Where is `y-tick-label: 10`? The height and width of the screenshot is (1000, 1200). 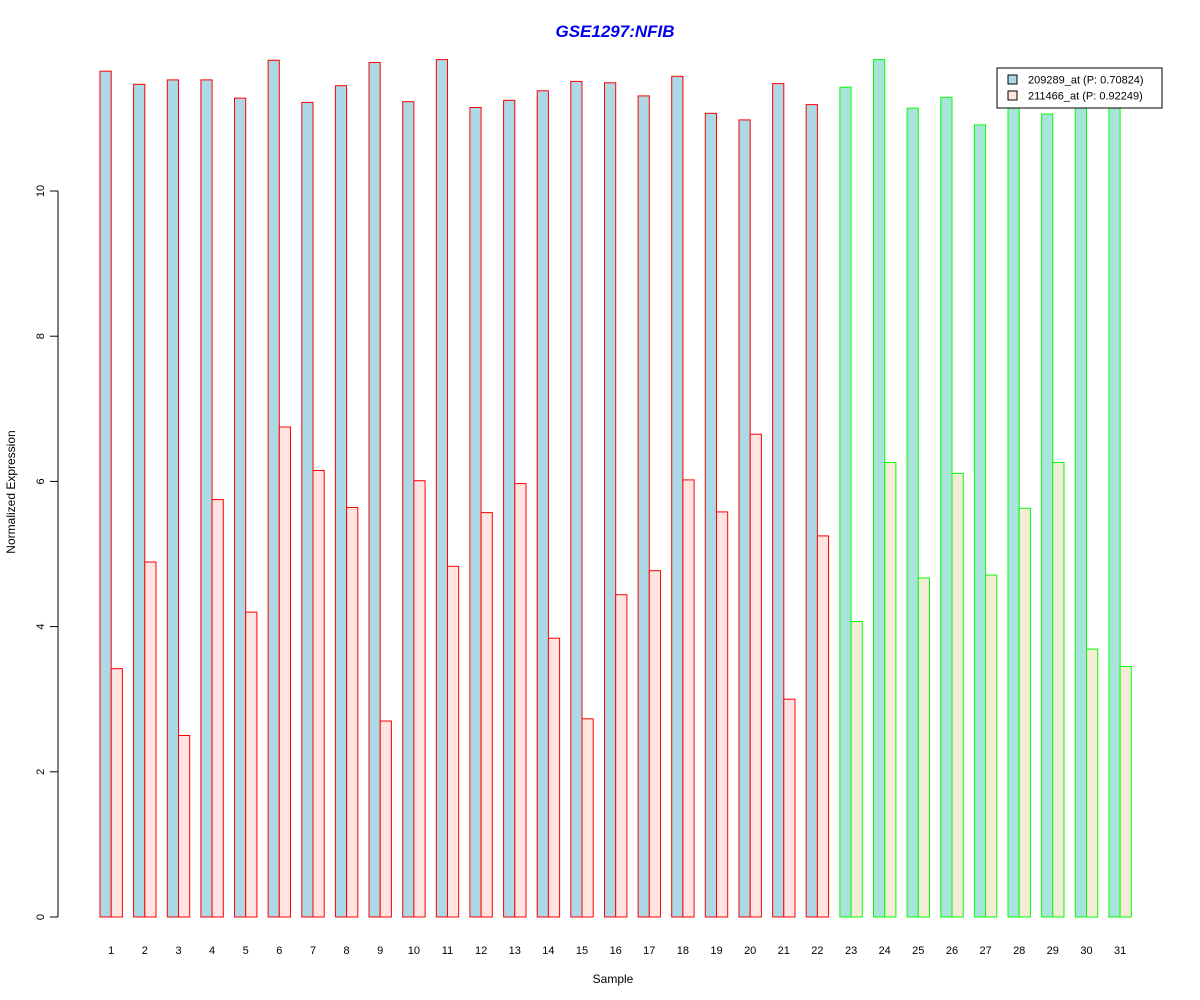
y-tick-label: 10 is located at coordinates (41, 191).